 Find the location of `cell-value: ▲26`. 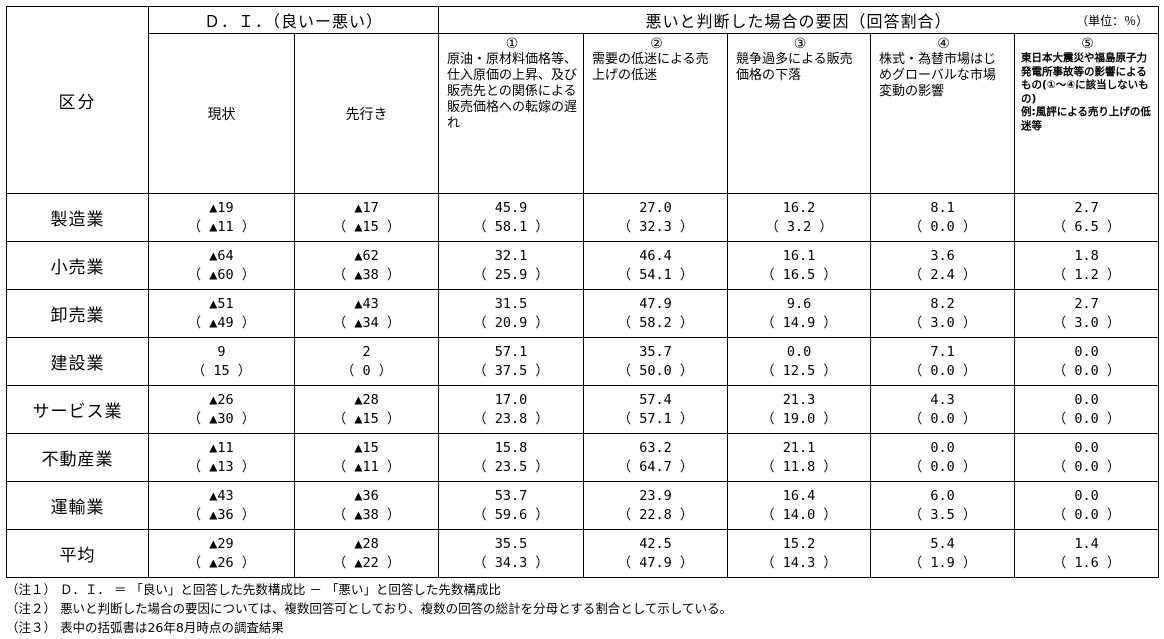

cell-value: ▲26 is located at coordinates (221, 399).